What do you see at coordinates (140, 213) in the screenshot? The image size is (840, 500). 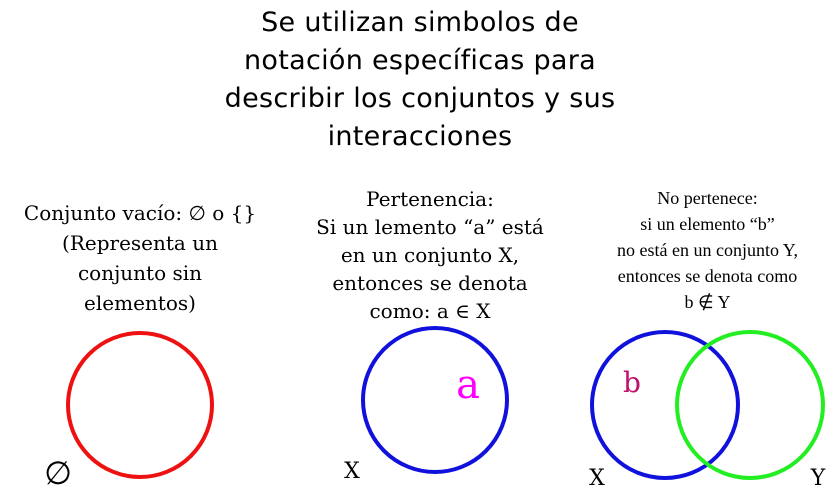 I see `caption-line: Conjunto vacío: ∅ o {}` at bounding box center [140, 213].